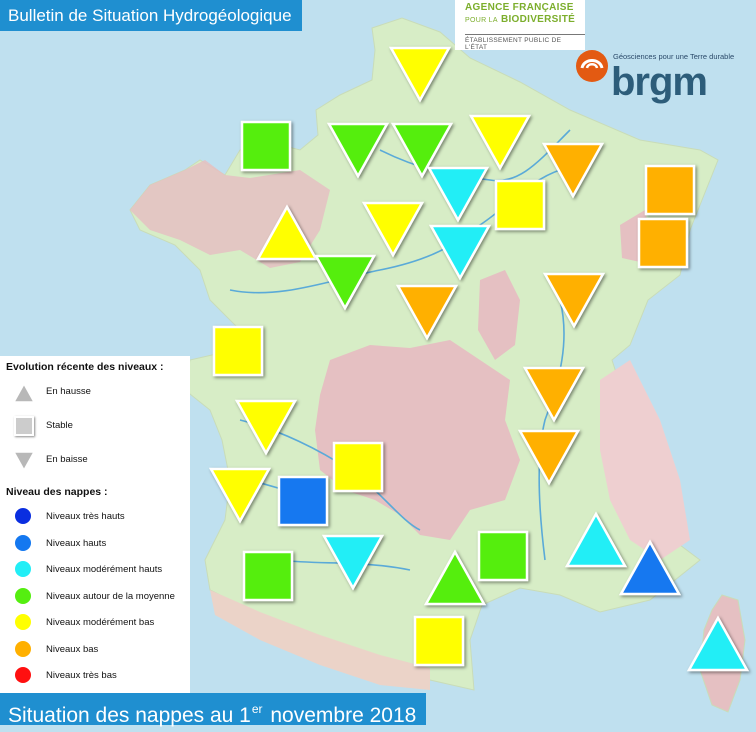  What do you see at coordinates (59, 425) in the screenshot?
I see `legend-item-stable: Stable` at bounding box center [59, 425].